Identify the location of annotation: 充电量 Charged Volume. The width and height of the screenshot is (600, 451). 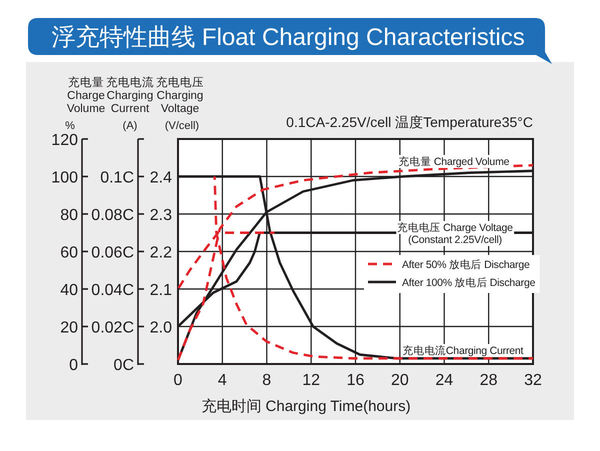
(454, 161).